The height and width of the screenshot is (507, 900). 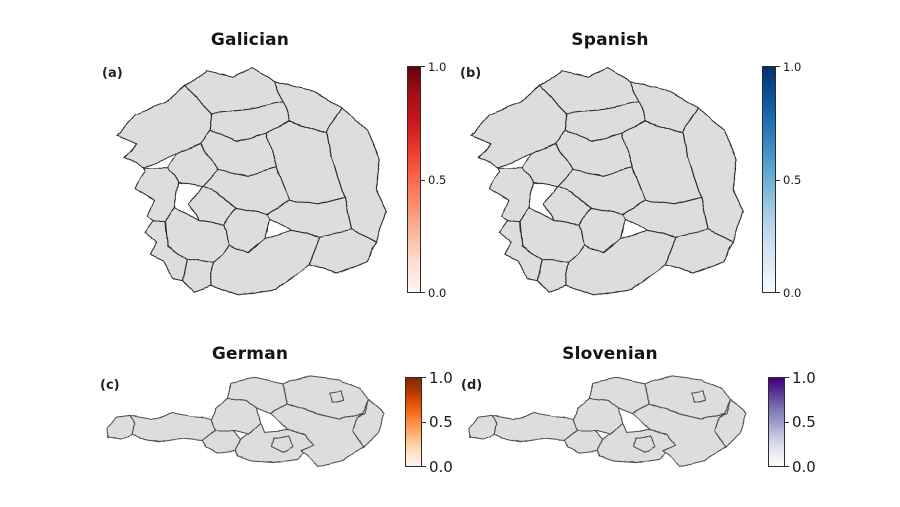 What do you see at coordinates (250, 40) in the screenshot?
I see `panel-title: Galician` at bounding box center [250, 40].